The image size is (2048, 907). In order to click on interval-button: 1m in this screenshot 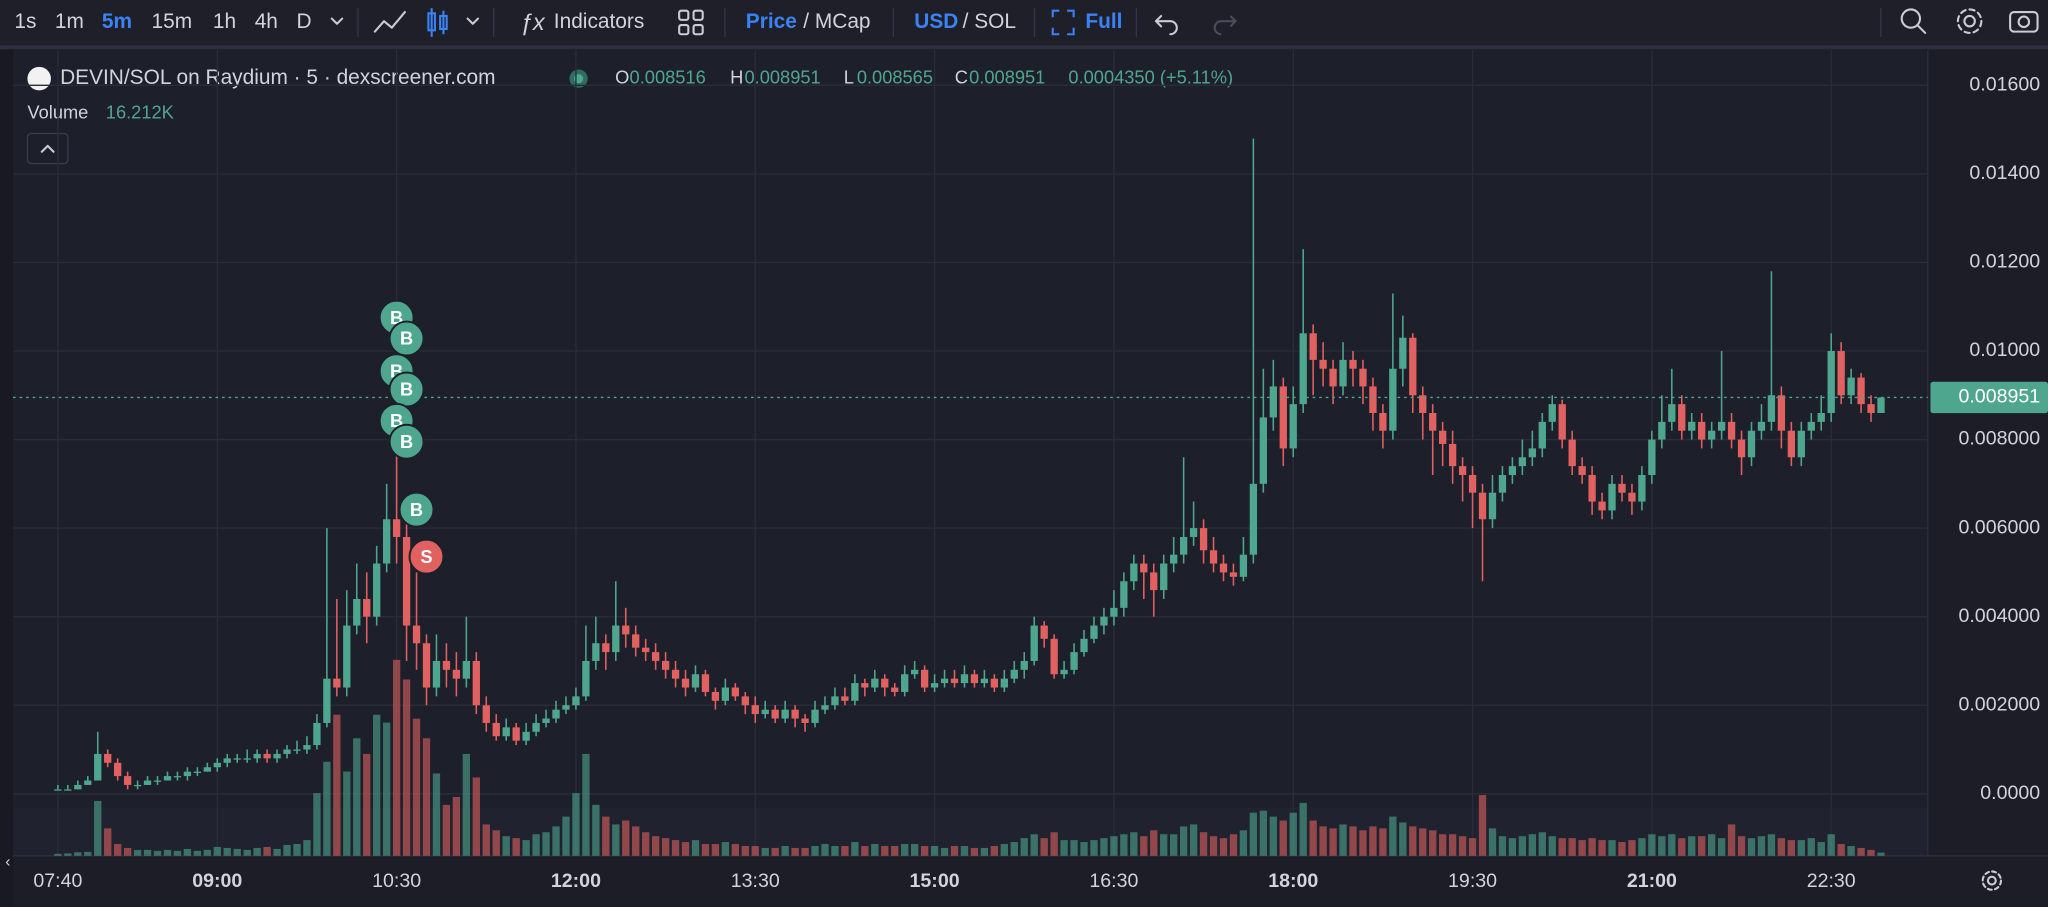, I will do `click(69, 21)`.